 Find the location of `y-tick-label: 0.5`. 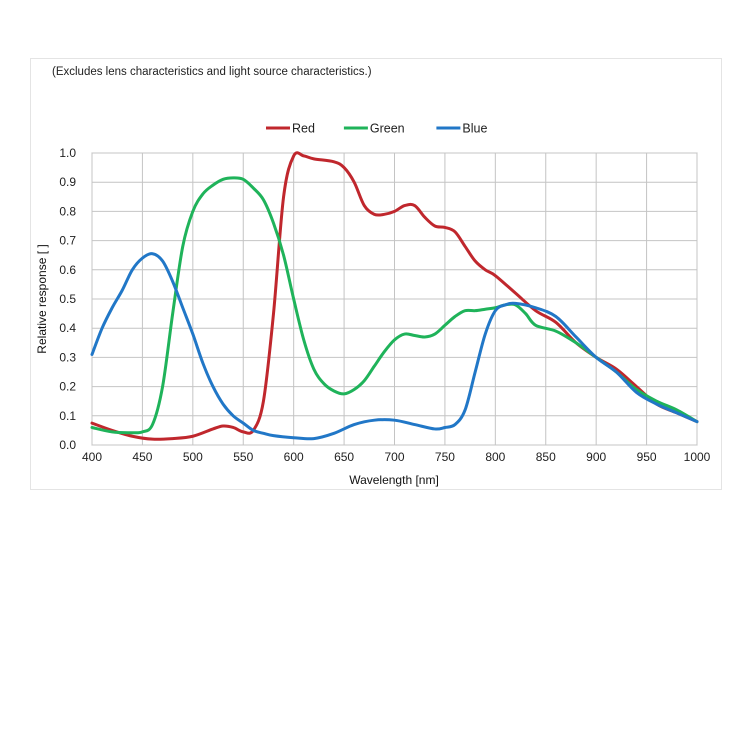

y-tick-label: 0.5 is located at coordinates (67, 299).